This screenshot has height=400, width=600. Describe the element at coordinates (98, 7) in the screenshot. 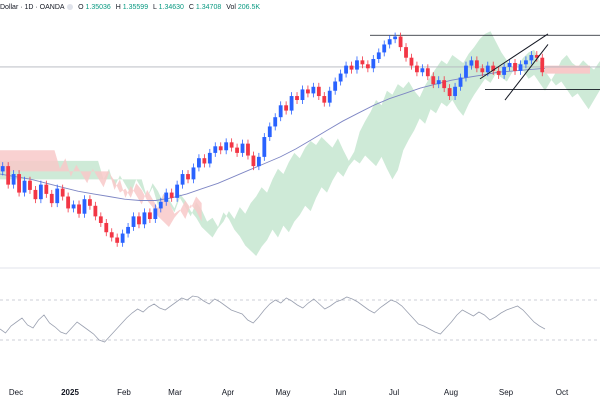

I see `open-value: 1.35036` at that location.